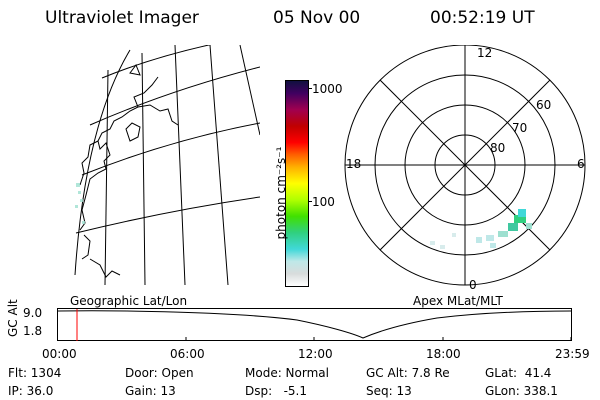 The image size is (600, 400). Describe the element at coordinates (33, 313) in the screenshot. I see `y-tick-9: 9.0` at that location.